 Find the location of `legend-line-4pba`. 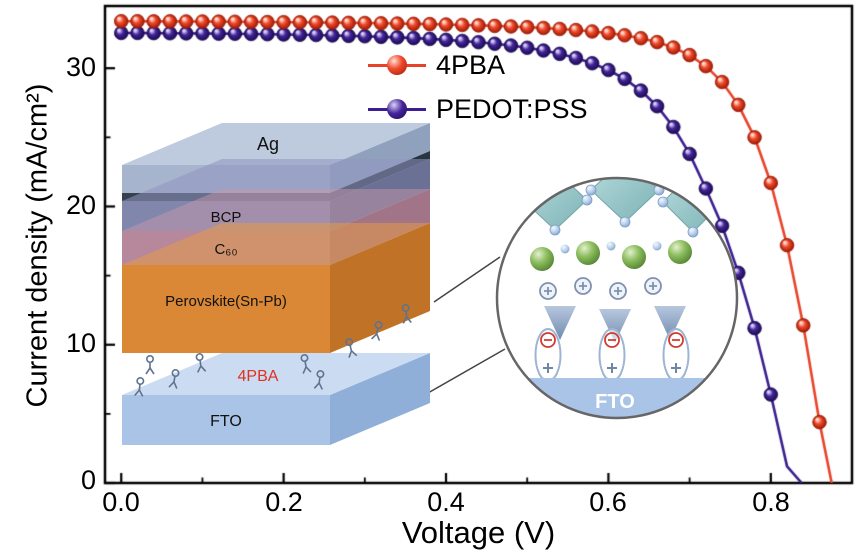

legend-line-4pba is located at coordinates (397, 65).